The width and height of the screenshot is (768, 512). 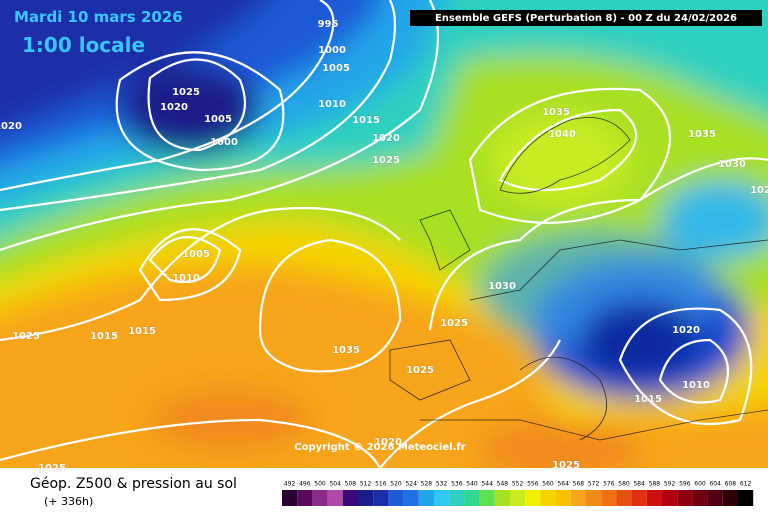 What do you see at coordinates (670, 484) in the screenshot?
I see `scale-label: 592` at bounding box center [670, 484].